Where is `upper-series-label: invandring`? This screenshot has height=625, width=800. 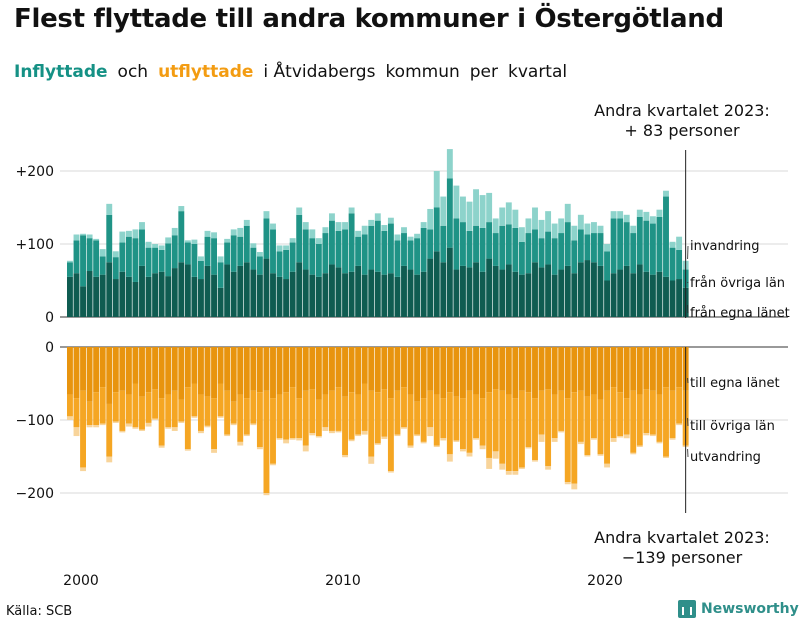
upper-series-label: invandring is located at coordinates (724, 246).